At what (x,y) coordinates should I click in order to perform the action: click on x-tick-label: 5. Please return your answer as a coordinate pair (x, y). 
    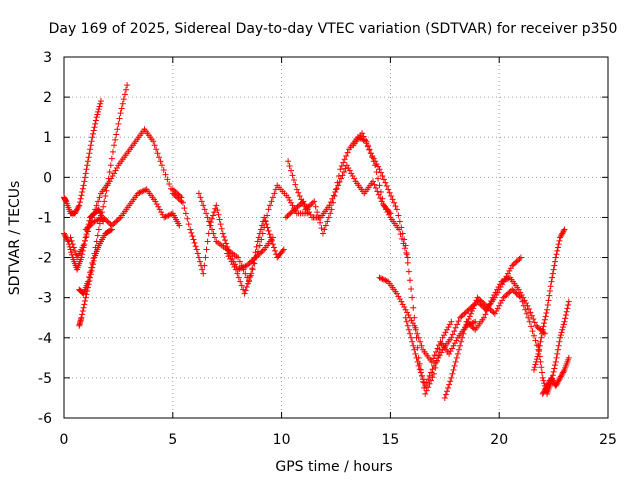
    Looking at the image, I should click on (172, 440).